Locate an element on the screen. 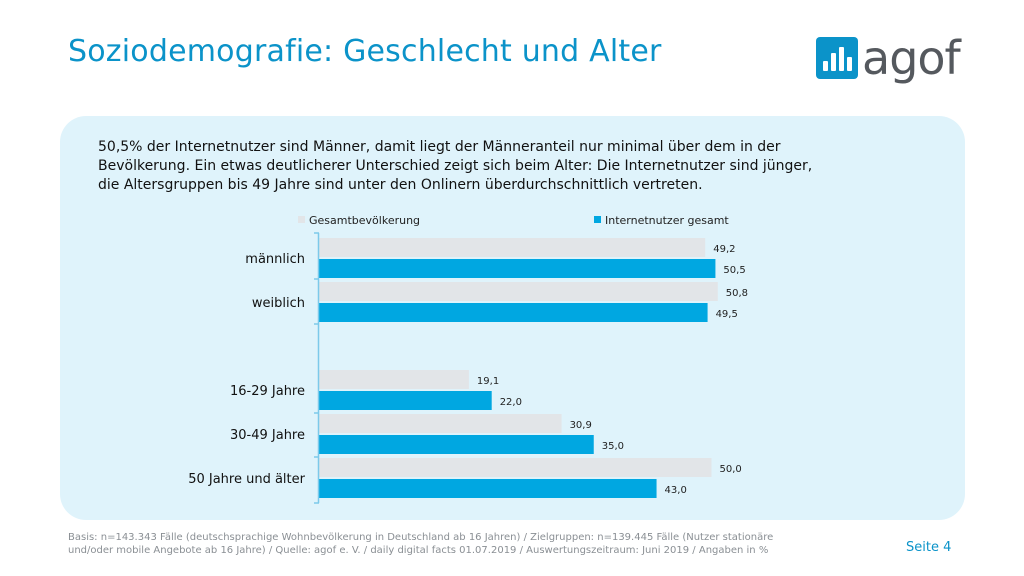 The height and width of the screenshot is (576, 1024). bar-chart-icon is located at coordinates (837, 58).